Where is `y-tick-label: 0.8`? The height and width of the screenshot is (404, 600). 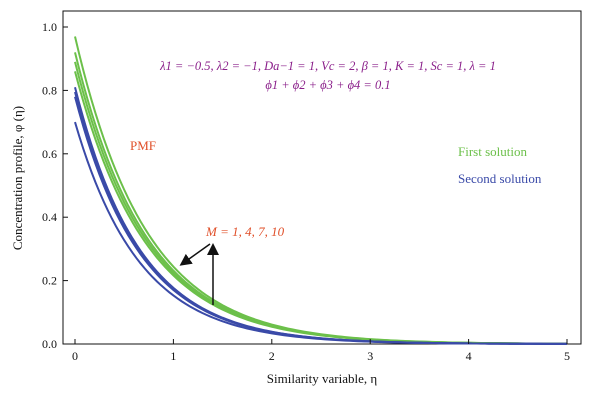
y-tick-label: 0.8 is located at coordinates (49, 90).